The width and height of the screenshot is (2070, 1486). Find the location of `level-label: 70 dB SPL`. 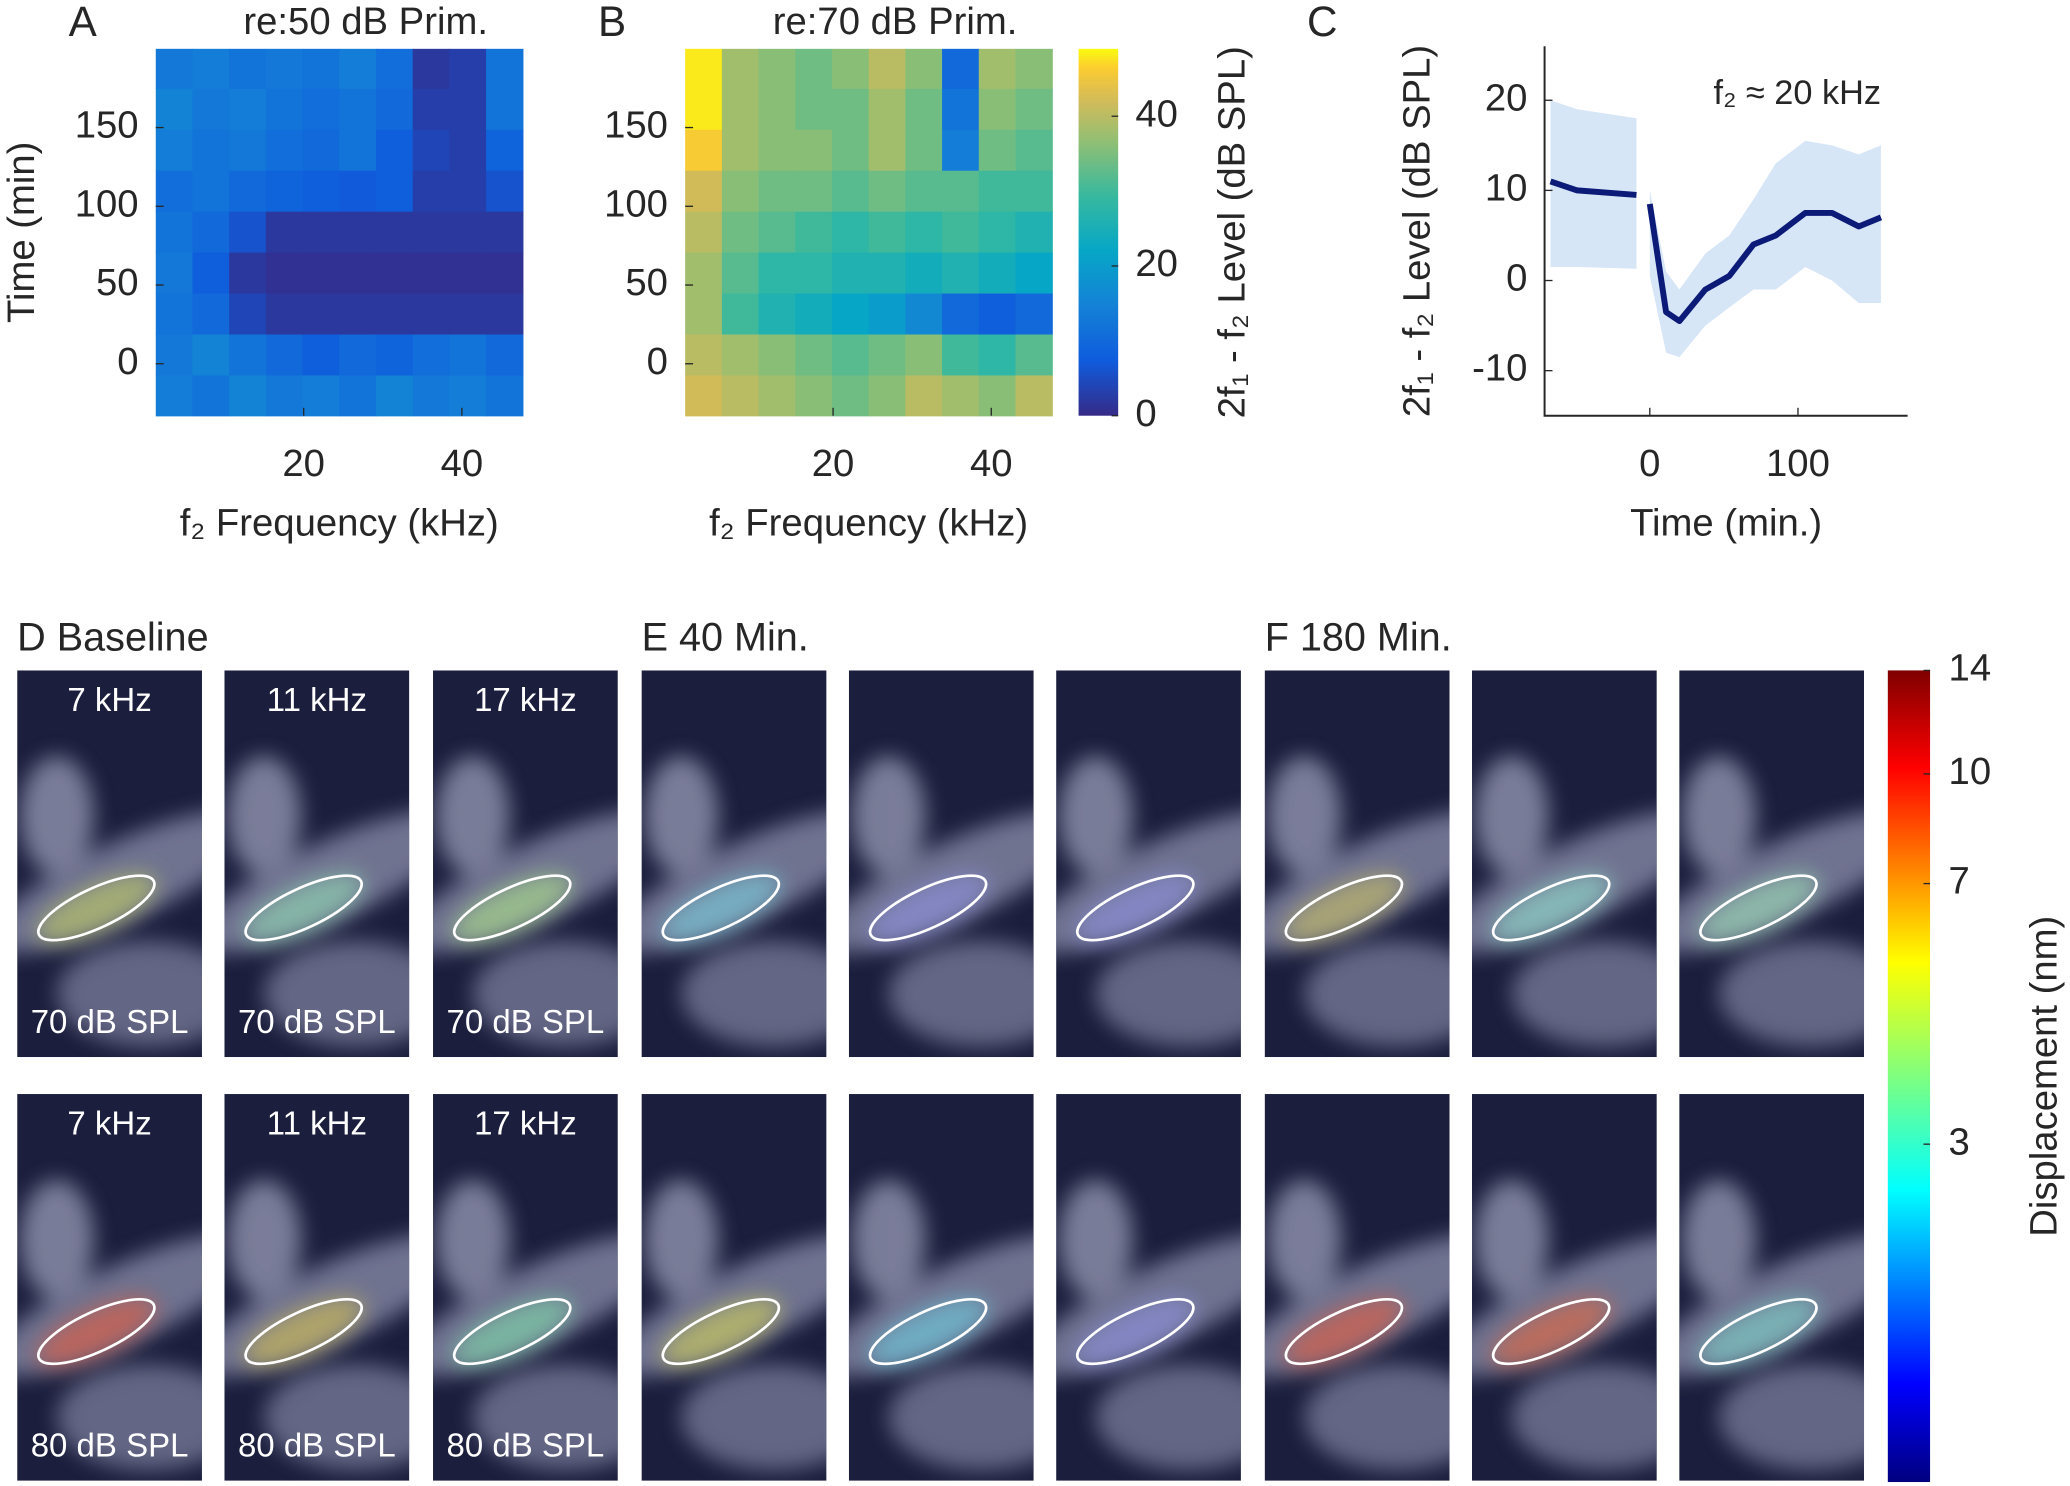

level-label: 70 dB SPL is located at coordinates (110, 1021).